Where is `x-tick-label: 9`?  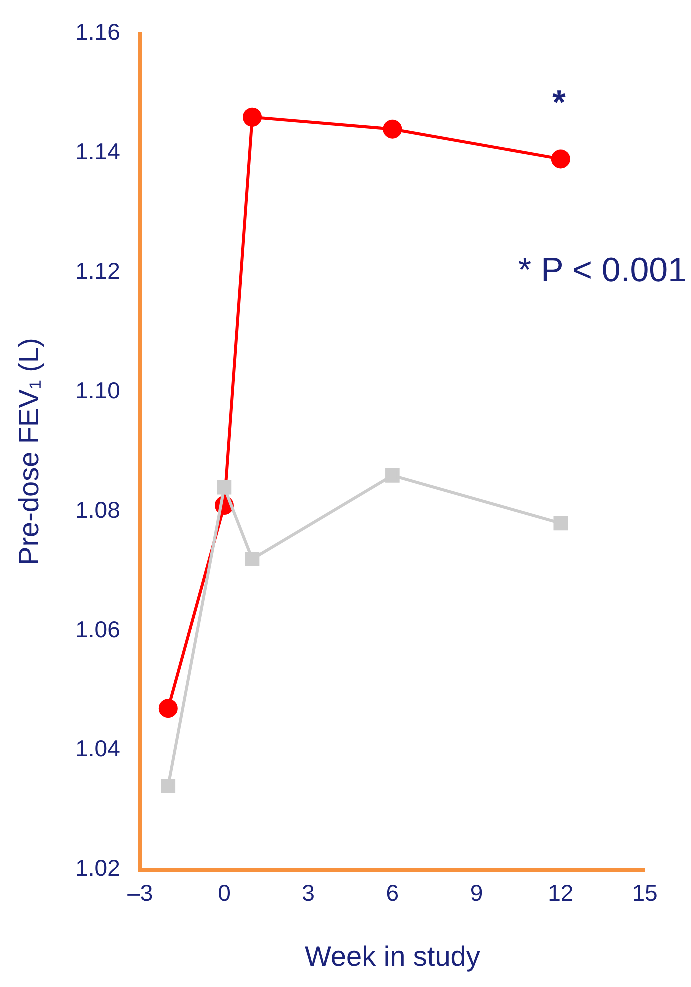 x-tick-label: 9 is located at coordinates (477, 893).